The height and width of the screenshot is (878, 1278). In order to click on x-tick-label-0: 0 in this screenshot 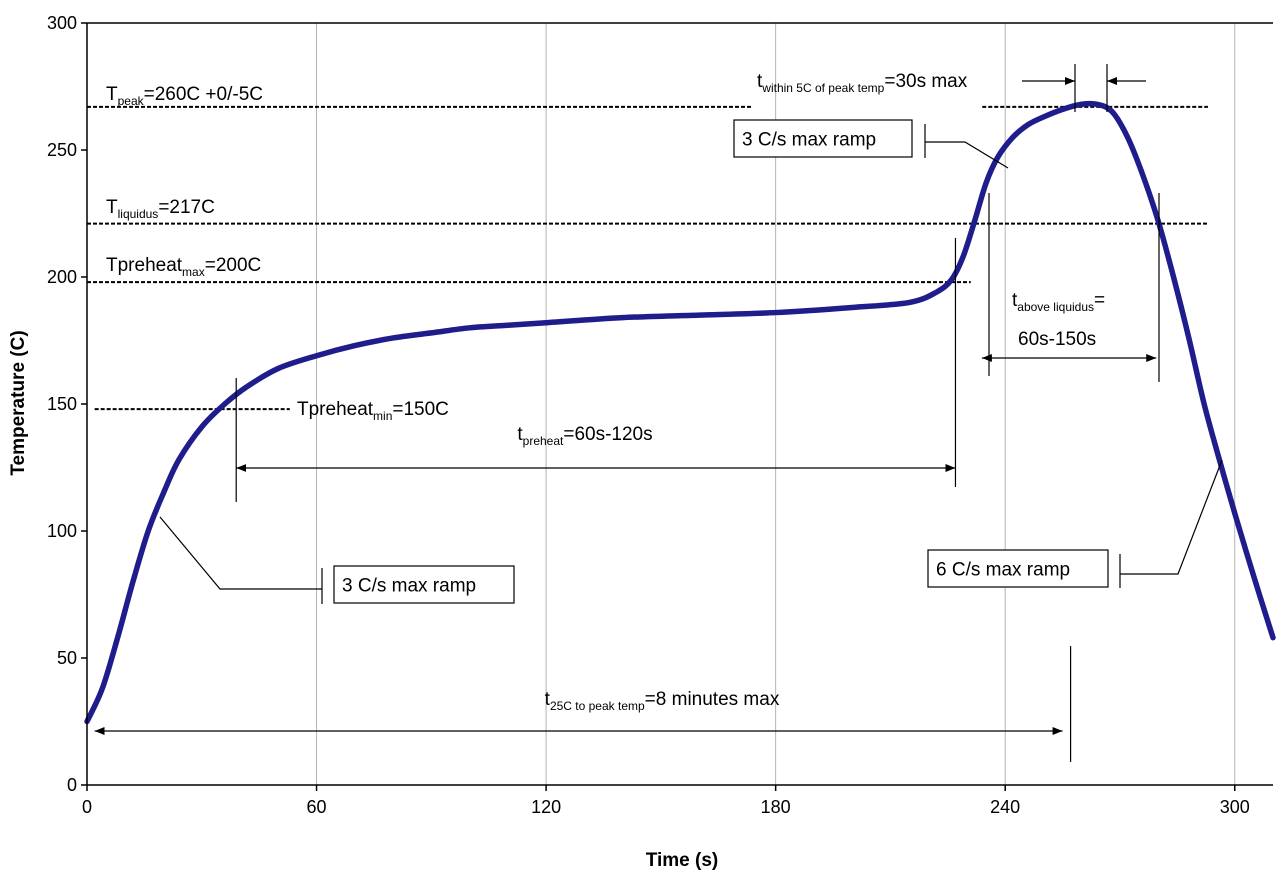, I will do `click(87, 807)`.